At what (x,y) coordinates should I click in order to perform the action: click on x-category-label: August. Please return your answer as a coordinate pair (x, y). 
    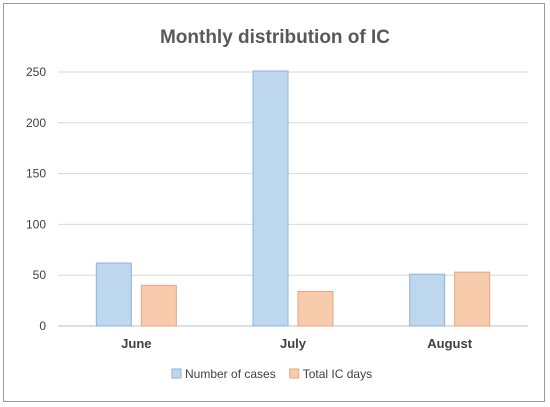
    Looking at the image, I should click on (449, 343).